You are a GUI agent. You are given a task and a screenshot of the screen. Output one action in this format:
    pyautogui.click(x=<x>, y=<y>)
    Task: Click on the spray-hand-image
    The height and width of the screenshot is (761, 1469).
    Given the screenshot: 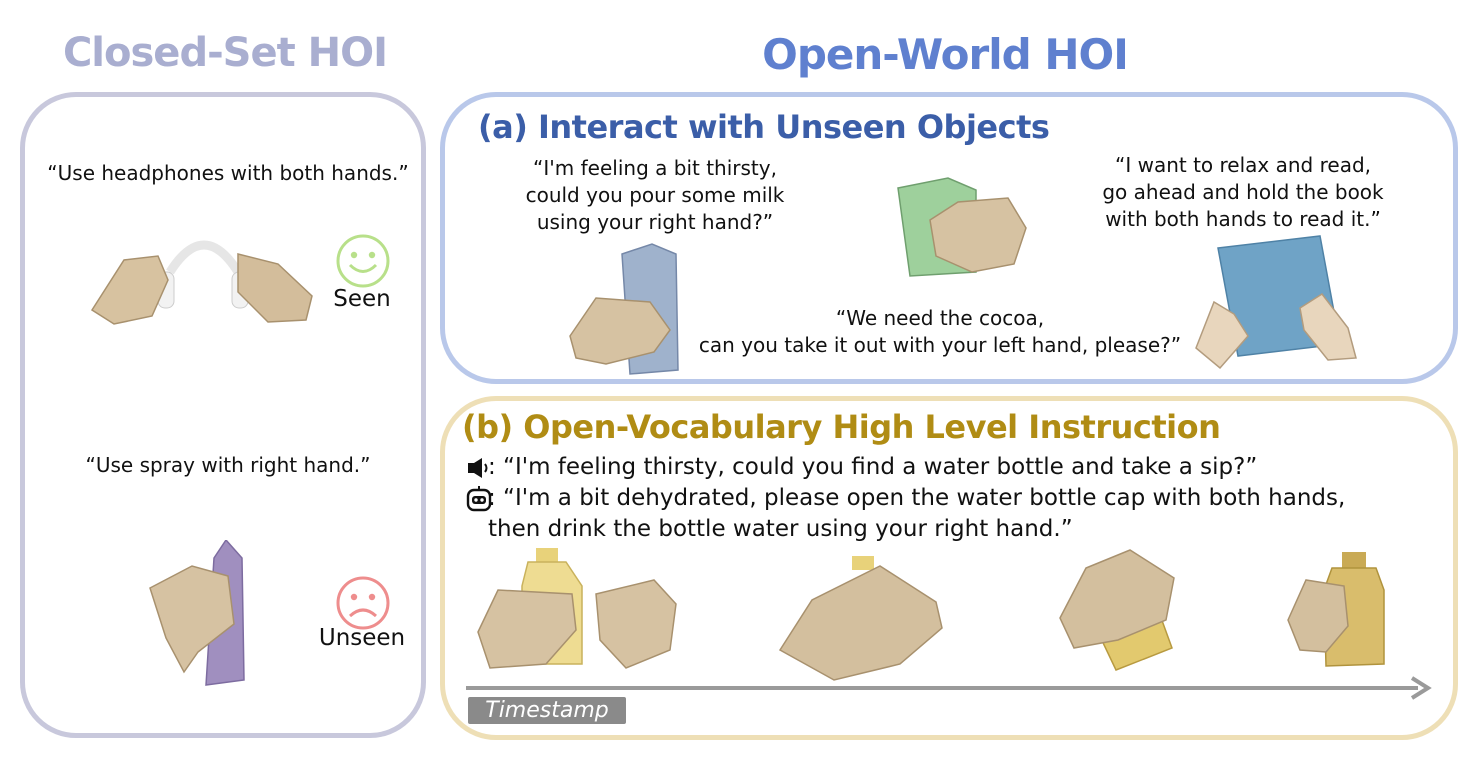 What is the action you would take?
    pyautogui.click(x=197, y=613)
    